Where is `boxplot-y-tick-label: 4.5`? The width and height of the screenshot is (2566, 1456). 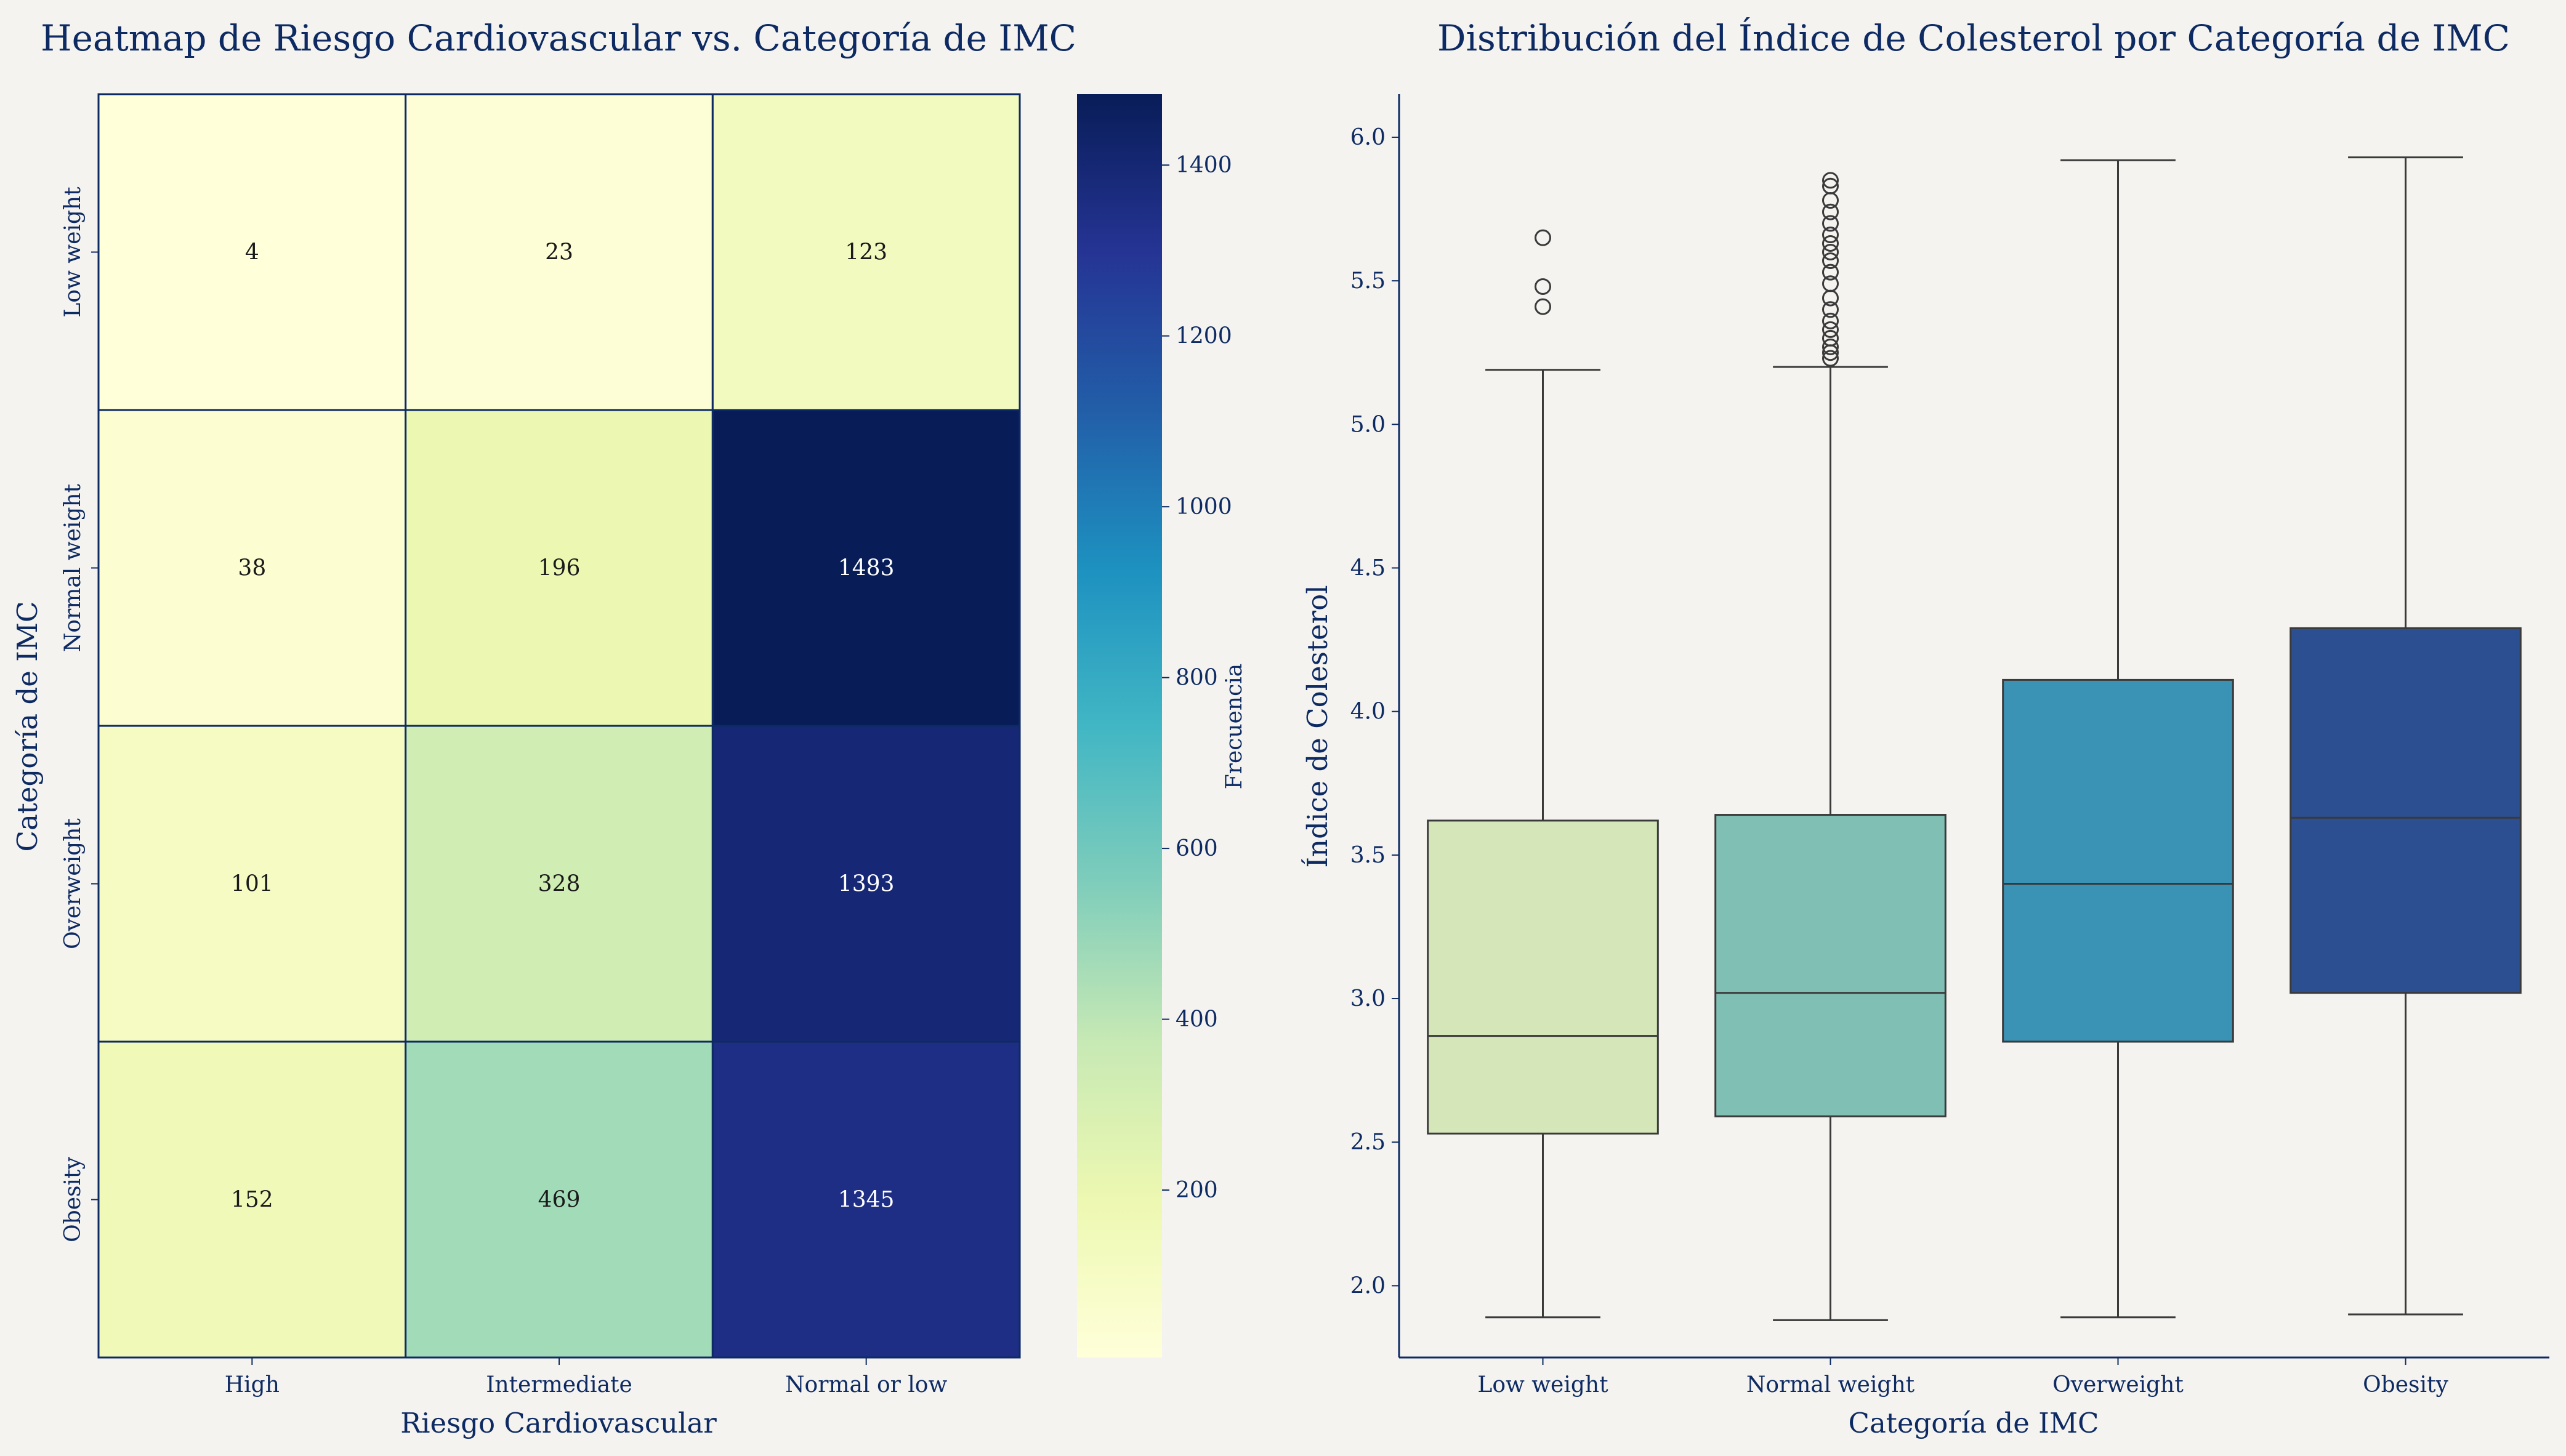
boxplot-y-tick-label: 4.5 is located at coordinates (1368, 568).